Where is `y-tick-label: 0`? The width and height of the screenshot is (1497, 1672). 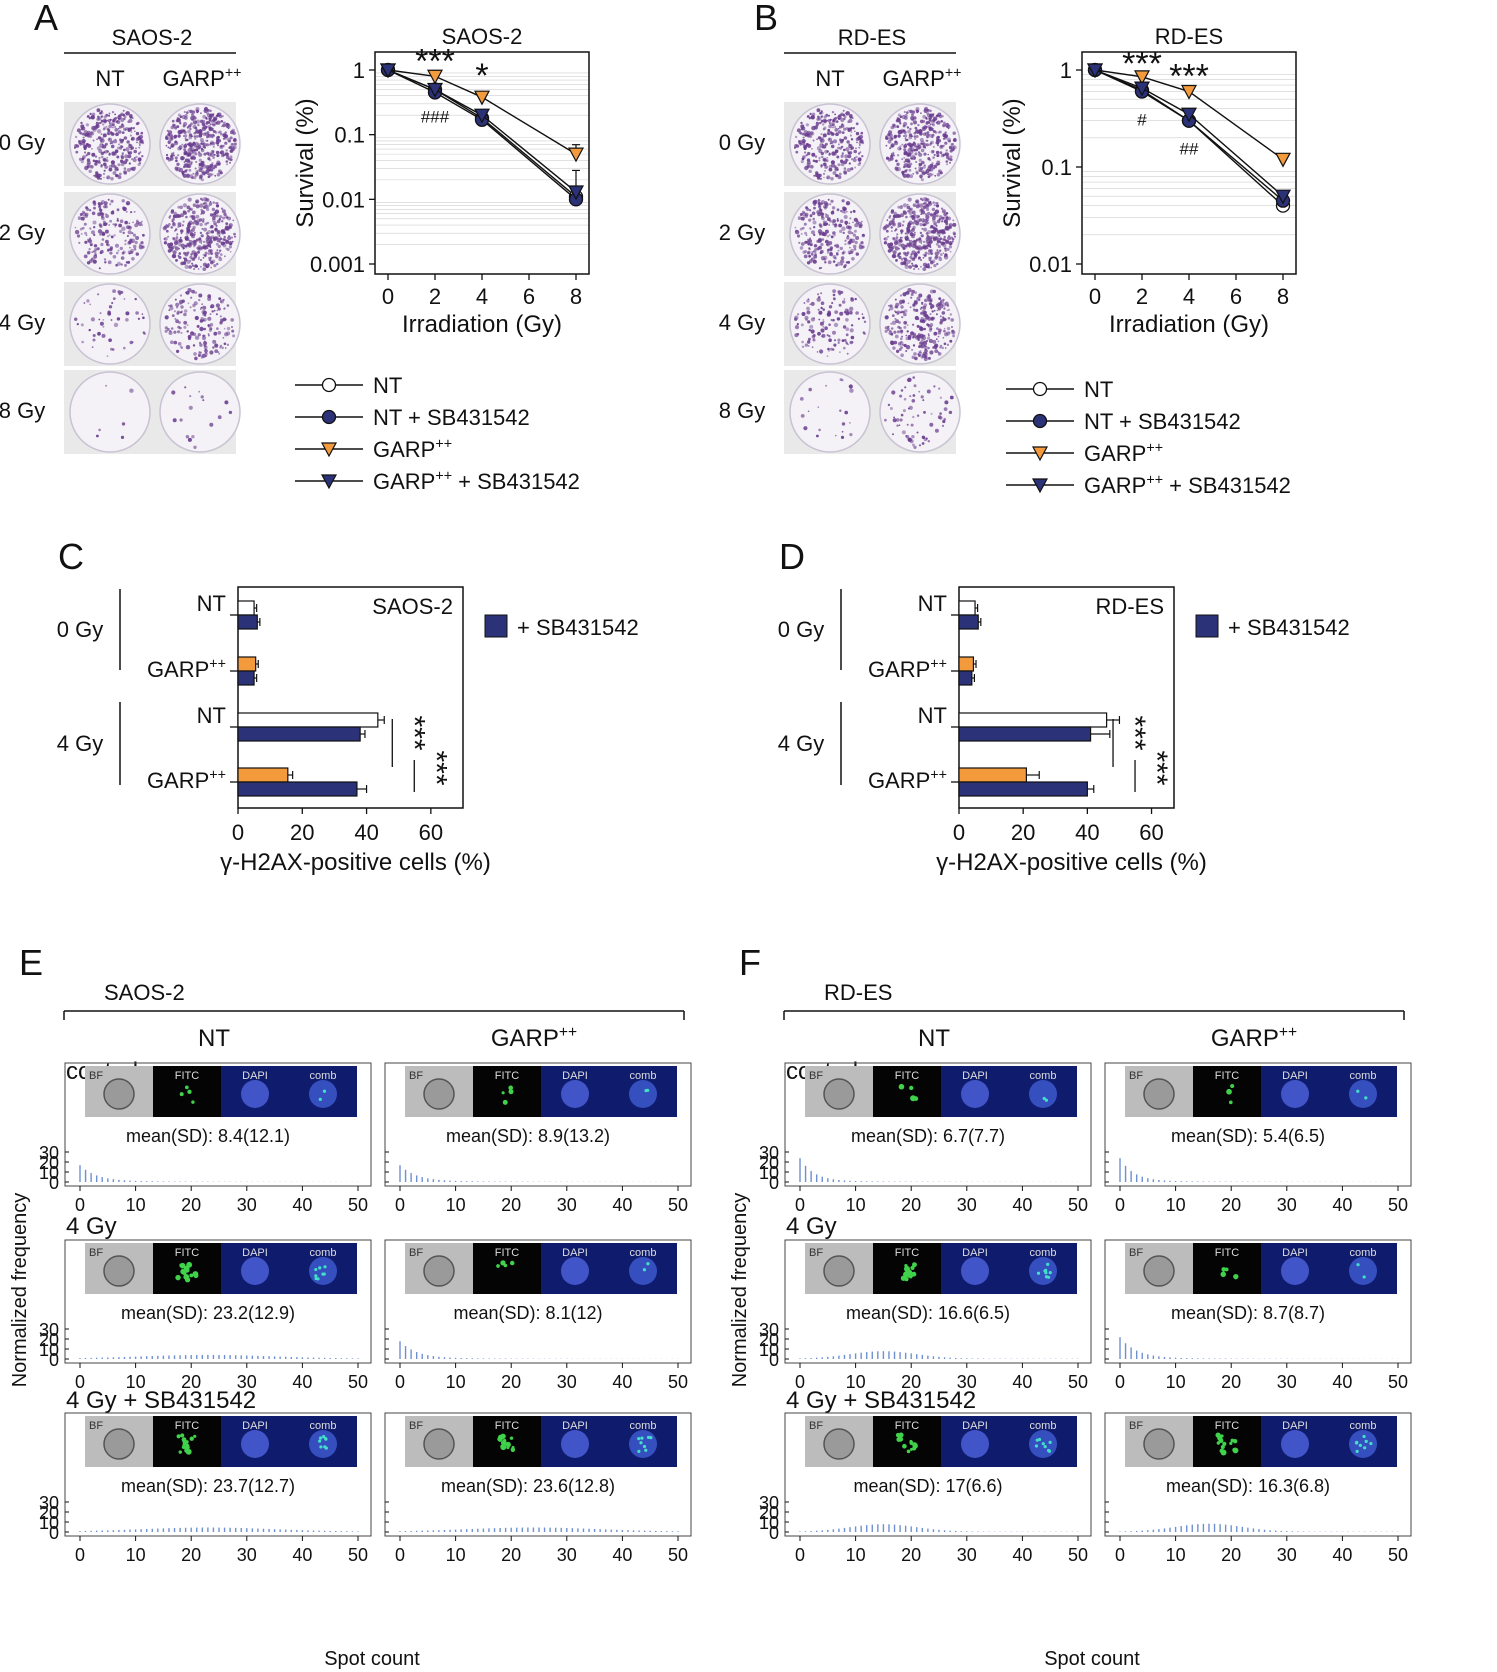 y-tick-label: 0 is located at coordinates (774, 1360).